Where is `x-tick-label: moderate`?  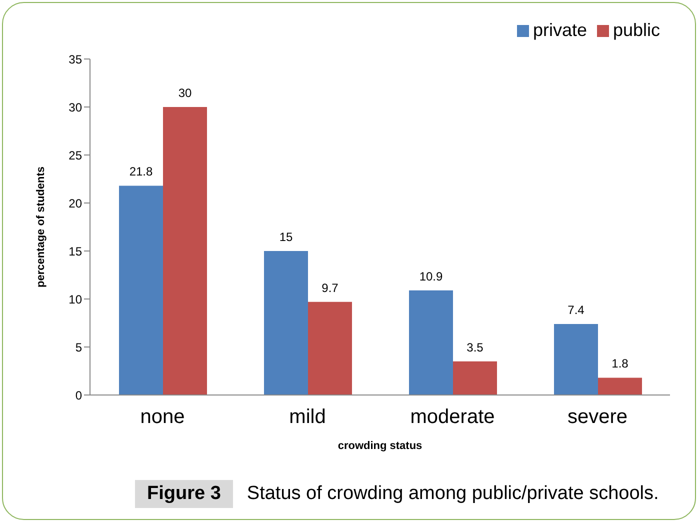
x-tick-label: moderate is located at coordinates (452, 417).